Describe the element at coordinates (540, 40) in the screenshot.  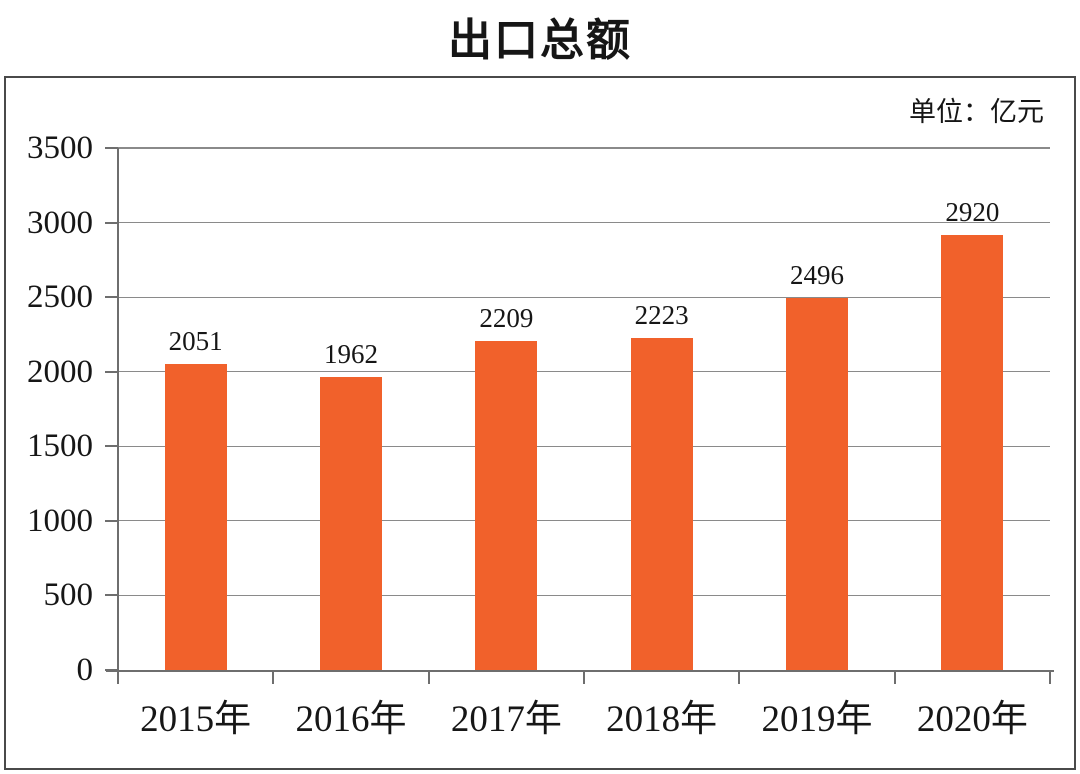
I see `chart-title: 出口总额` at that location.